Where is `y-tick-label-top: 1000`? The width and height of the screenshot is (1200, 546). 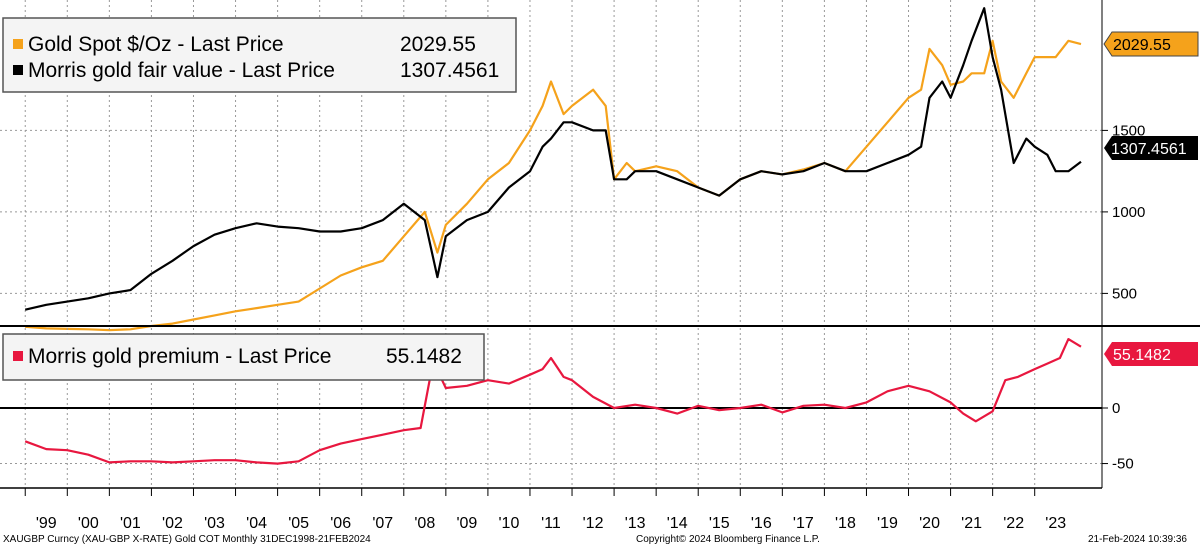
y-tick-label-top: 1000 is located at coordinates (1128, 212).